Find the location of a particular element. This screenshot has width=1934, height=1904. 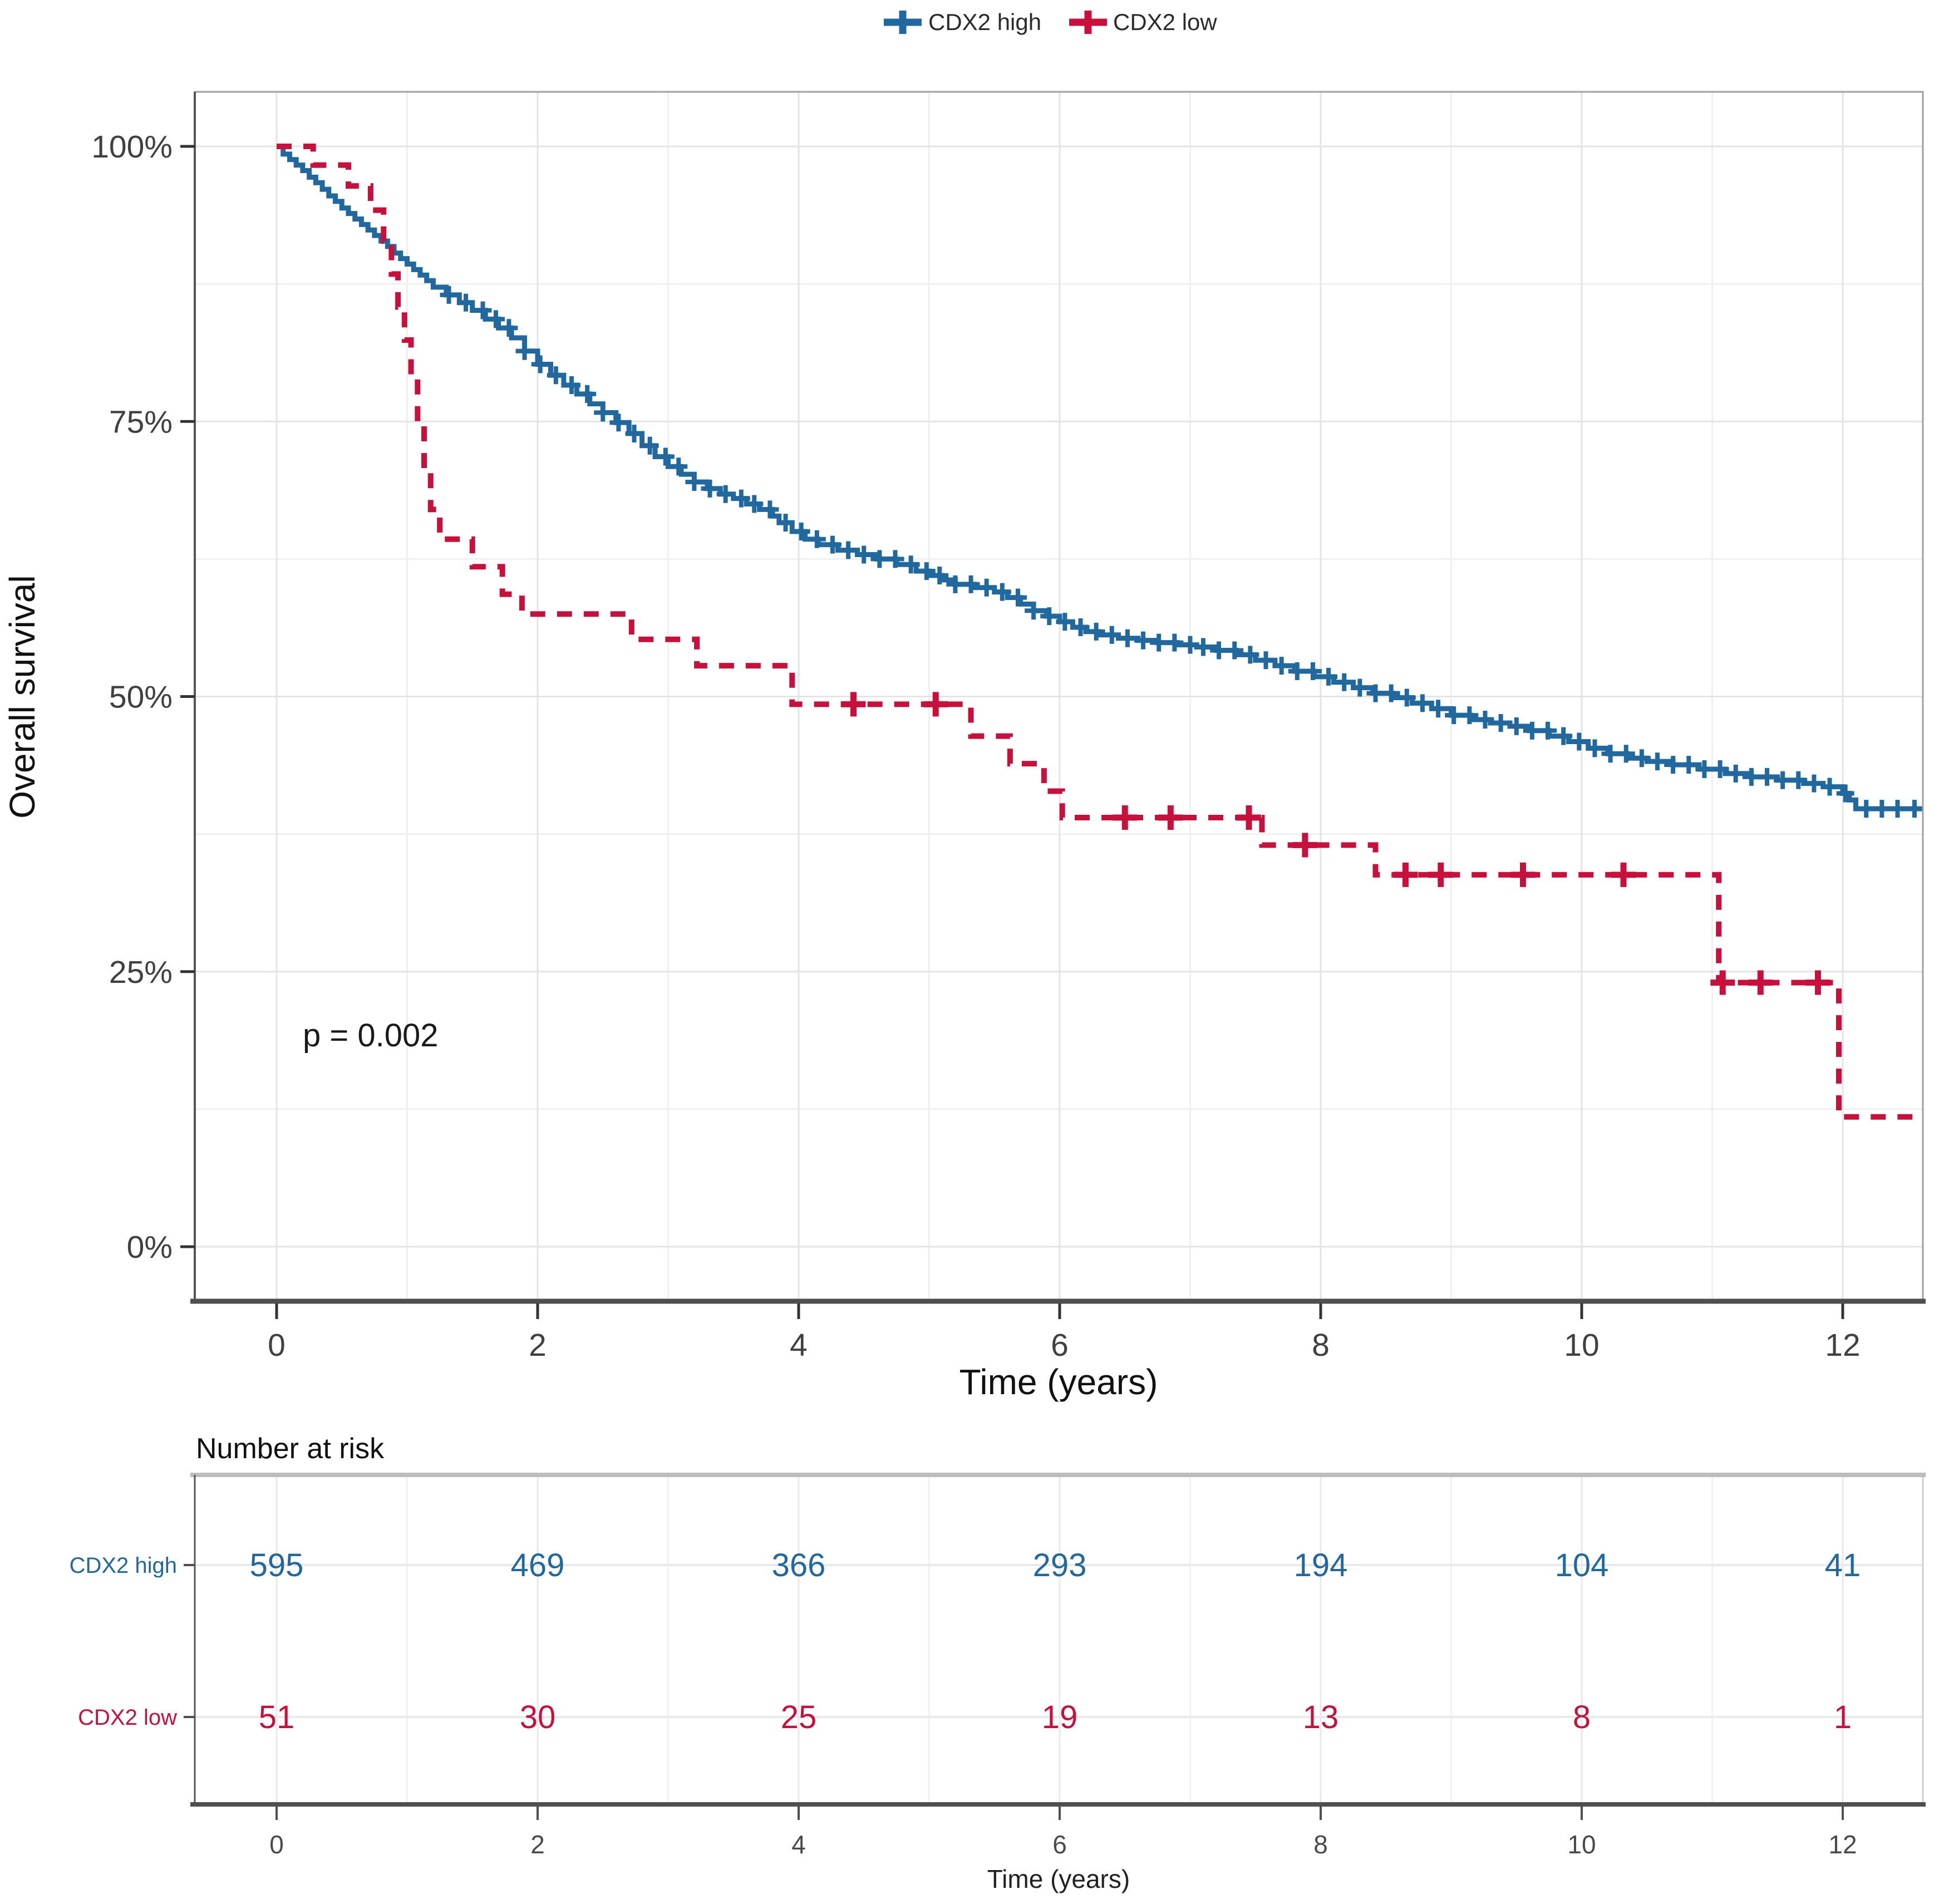

risk-x-tick-label: 12 is located at coordinates (1842, 1844).